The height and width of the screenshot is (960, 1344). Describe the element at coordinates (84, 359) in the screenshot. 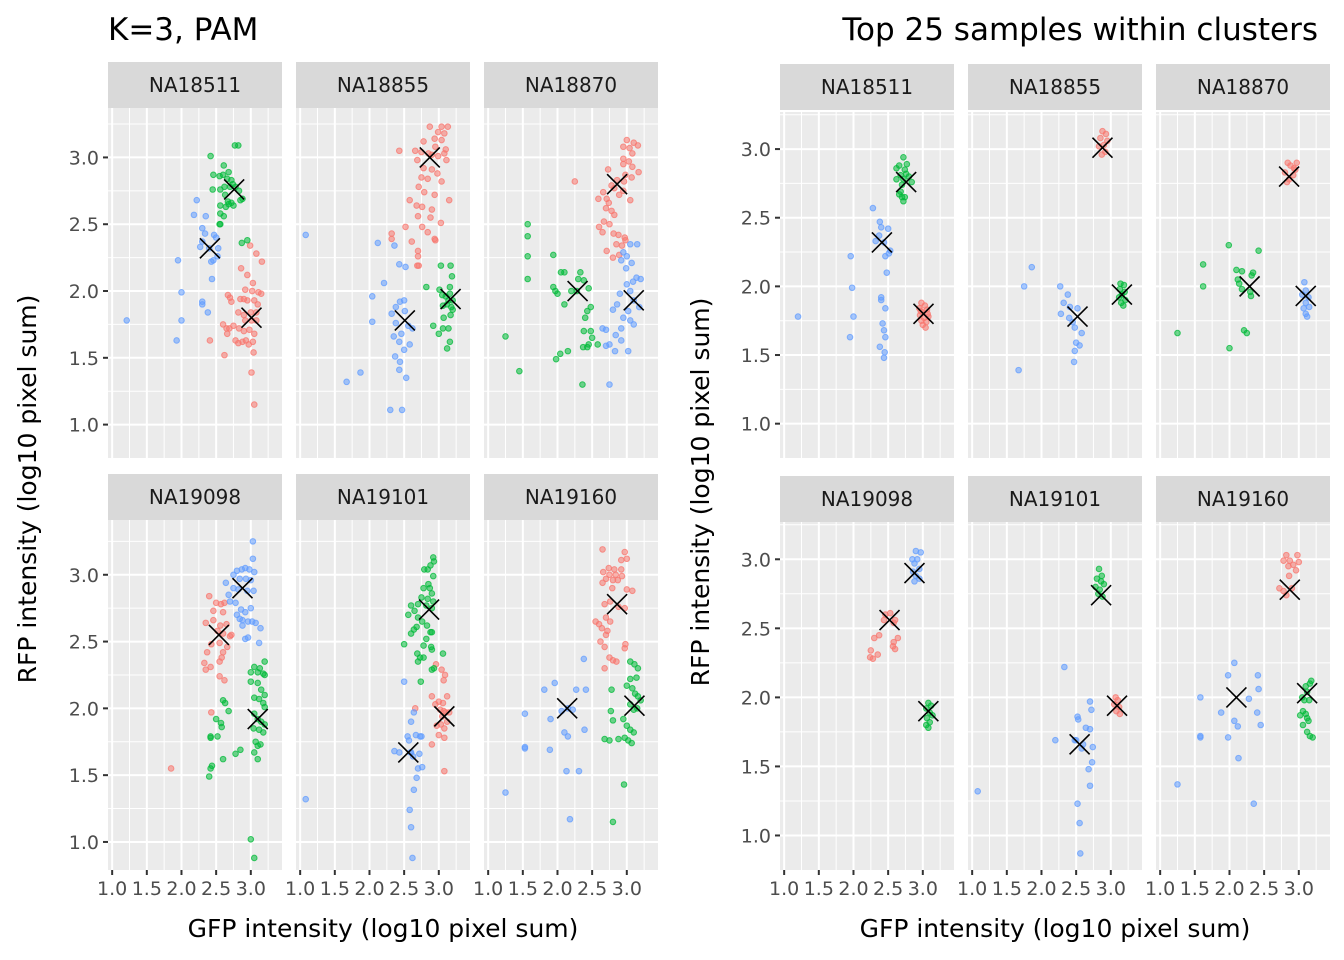

I see `y-tick-label: 1.5` at that location.